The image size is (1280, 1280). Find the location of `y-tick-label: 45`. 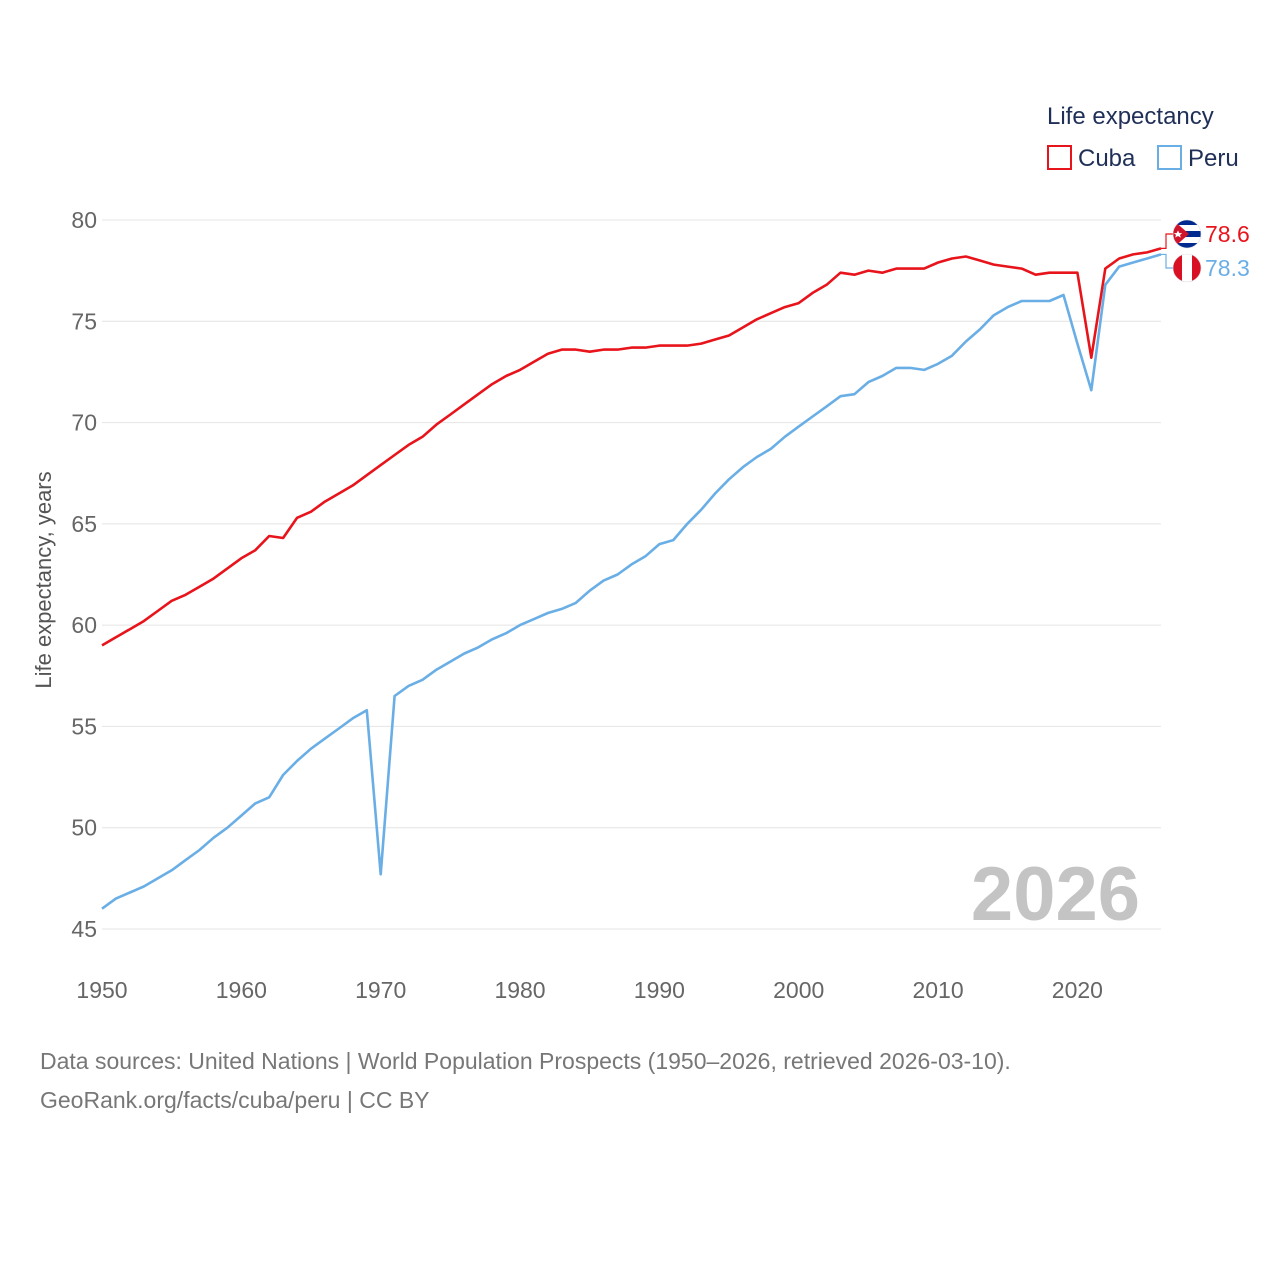

y-tick-label: 45 is located at coordinates (84, 929).